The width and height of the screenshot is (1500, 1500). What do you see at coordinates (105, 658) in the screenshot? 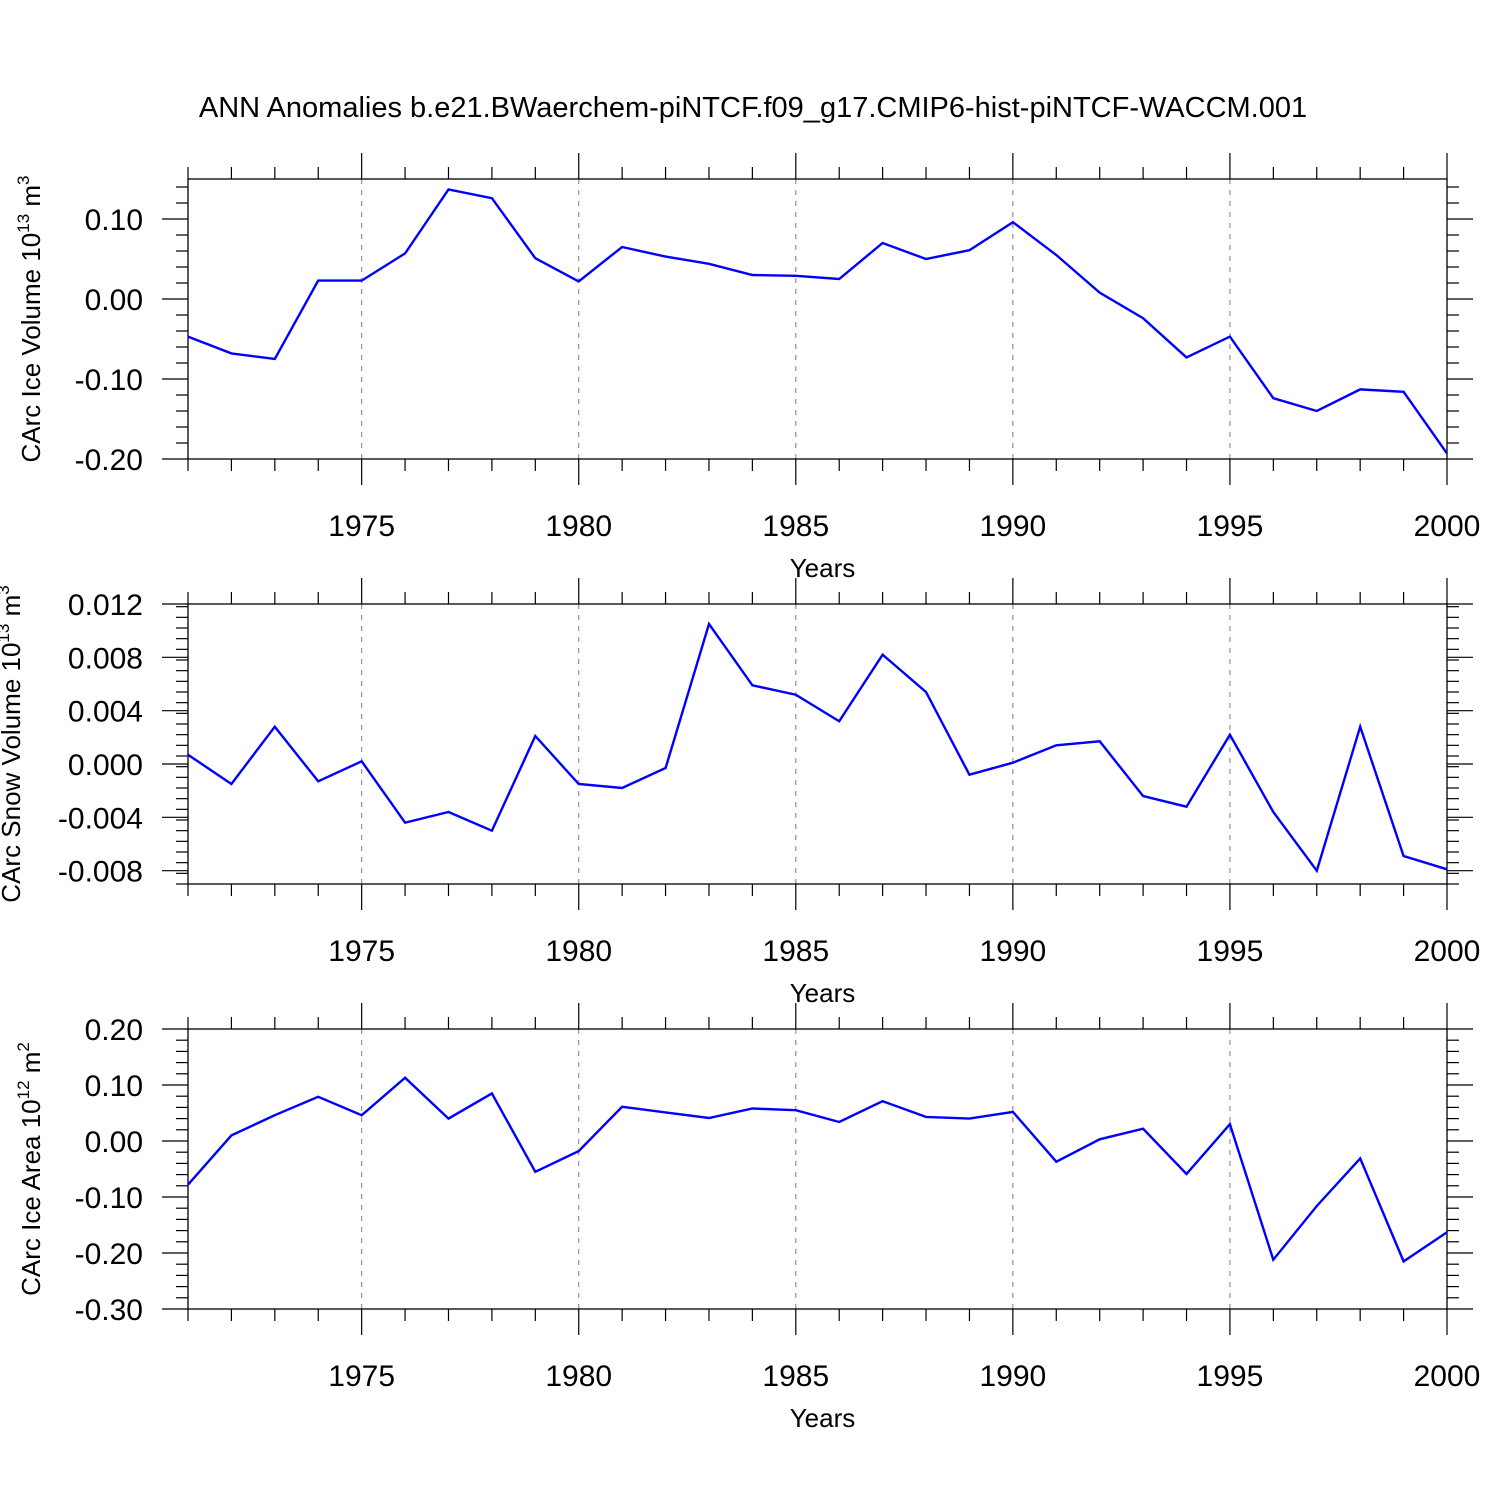
I see `y-tick-label: 0.008` at bounding box center [105, 658].